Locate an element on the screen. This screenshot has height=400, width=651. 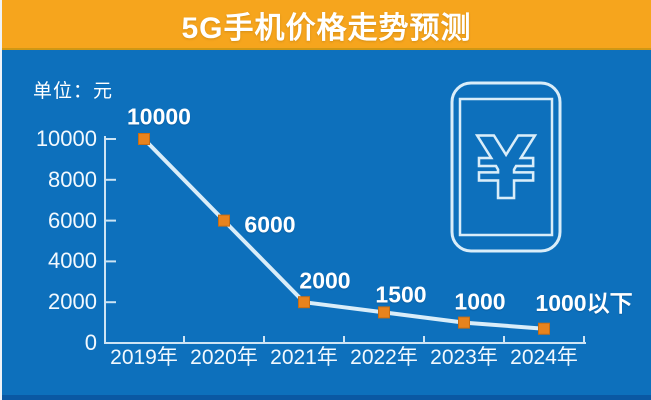
x-axis-label: 2024年 is located at coordinates (544, 357).